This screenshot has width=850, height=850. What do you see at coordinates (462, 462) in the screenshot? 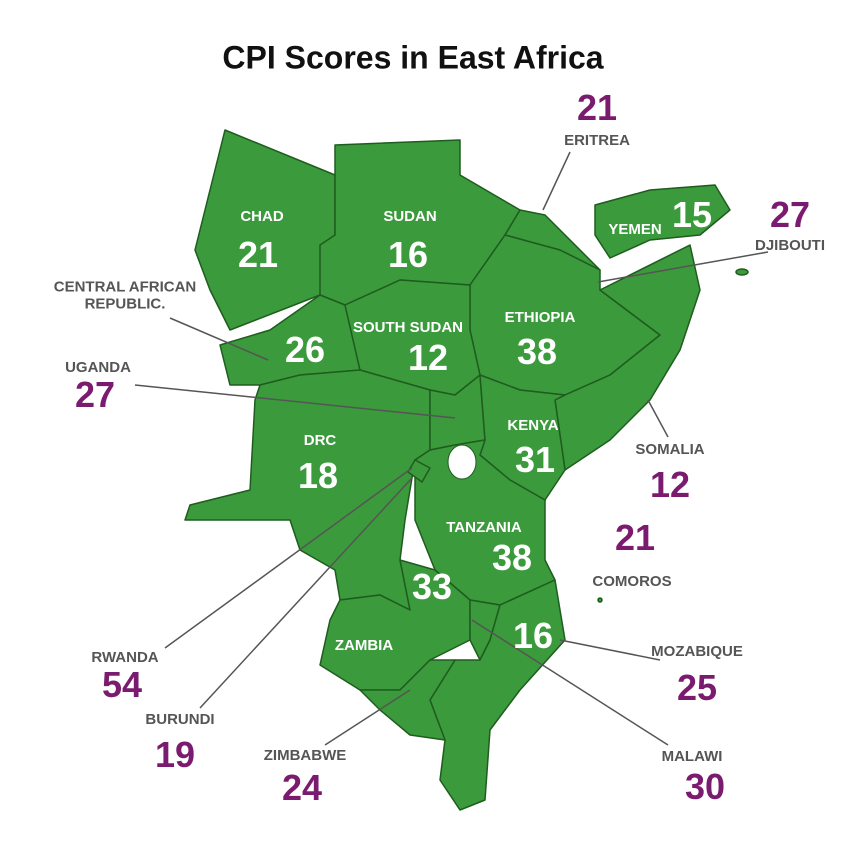
I see `lake-victoria` at bounding box center [462, 462].